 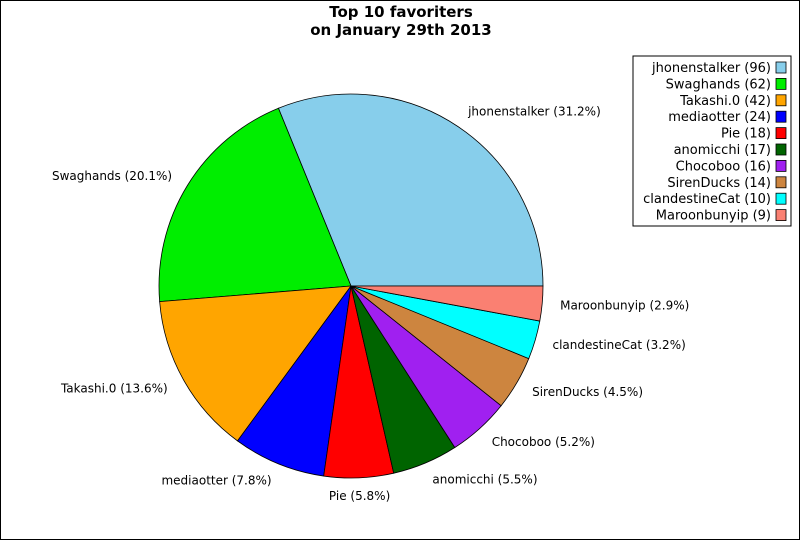 I want to click on slice-label-jhonenstalker: jhonenstalker (31.2%), so click(x=534, y=112).